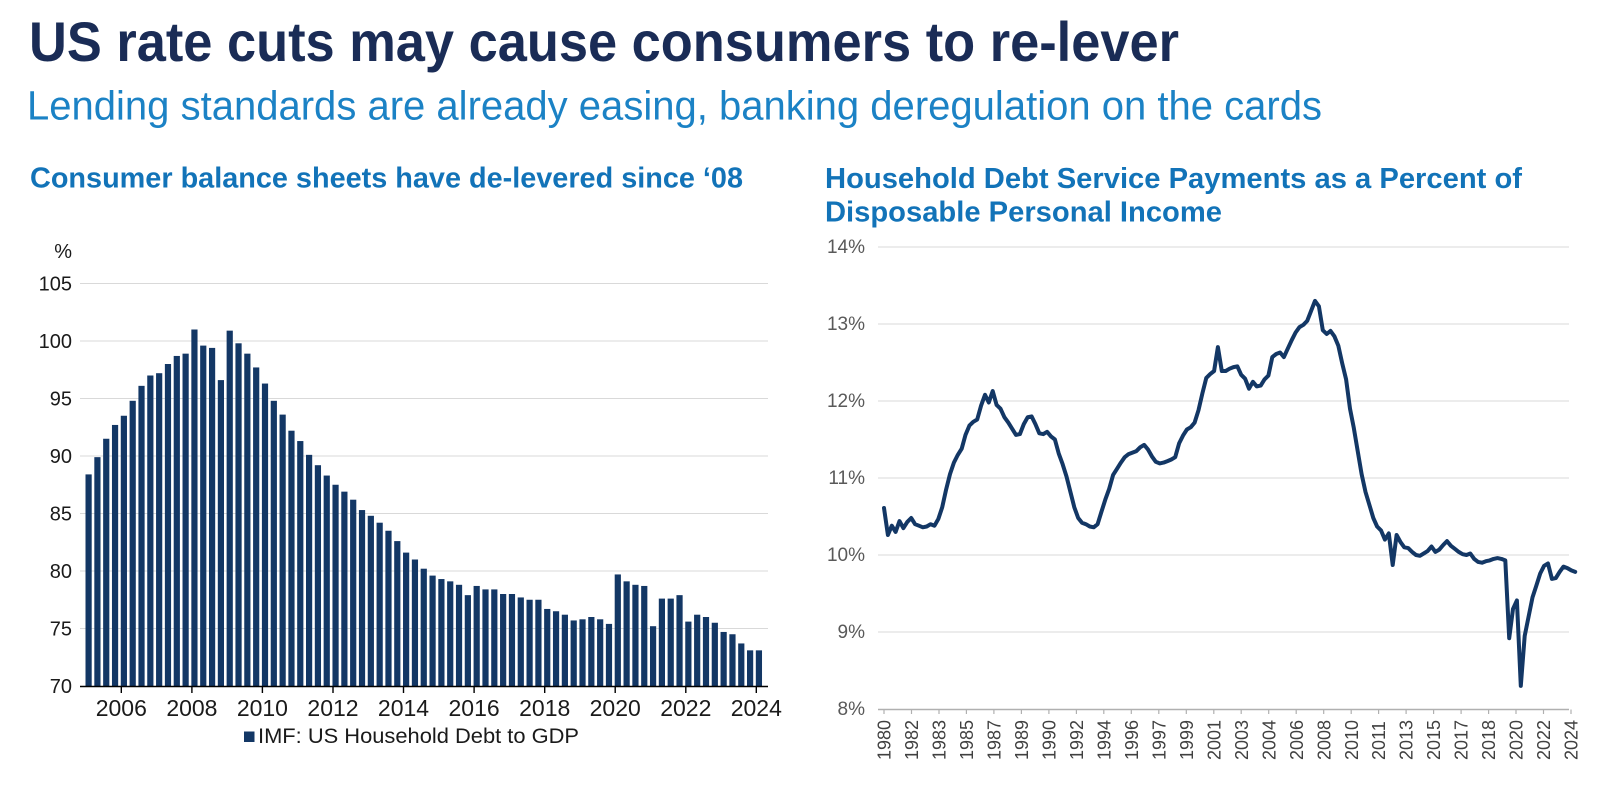 This screenshot has width=1607, height=788. I want to click on svg-text: 100, so click(55, 342).